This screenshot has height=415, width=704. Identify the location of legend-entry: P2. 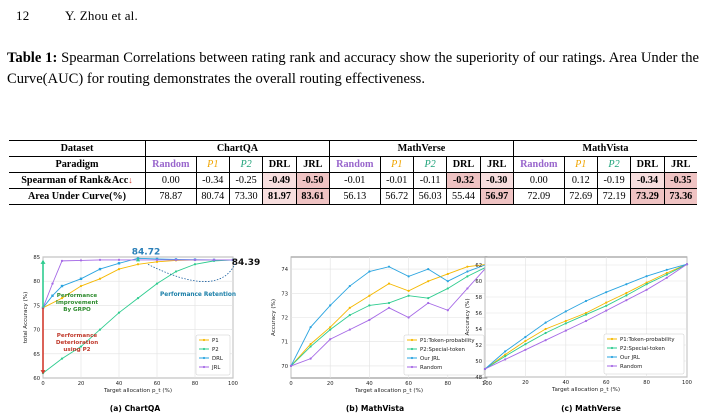
(215, 350).